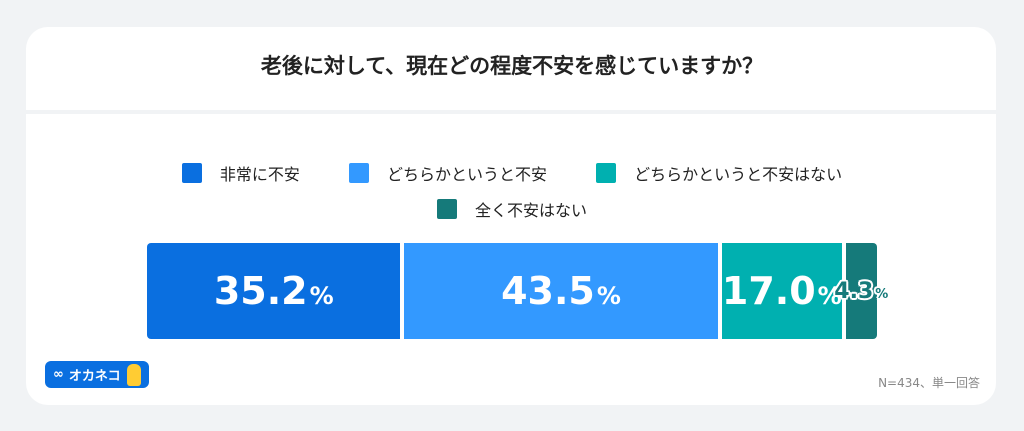 Image resolution: width=1024 pixels, height=431 pixels. I want to click on bar-segment: 43.5%, so click(560, 291).